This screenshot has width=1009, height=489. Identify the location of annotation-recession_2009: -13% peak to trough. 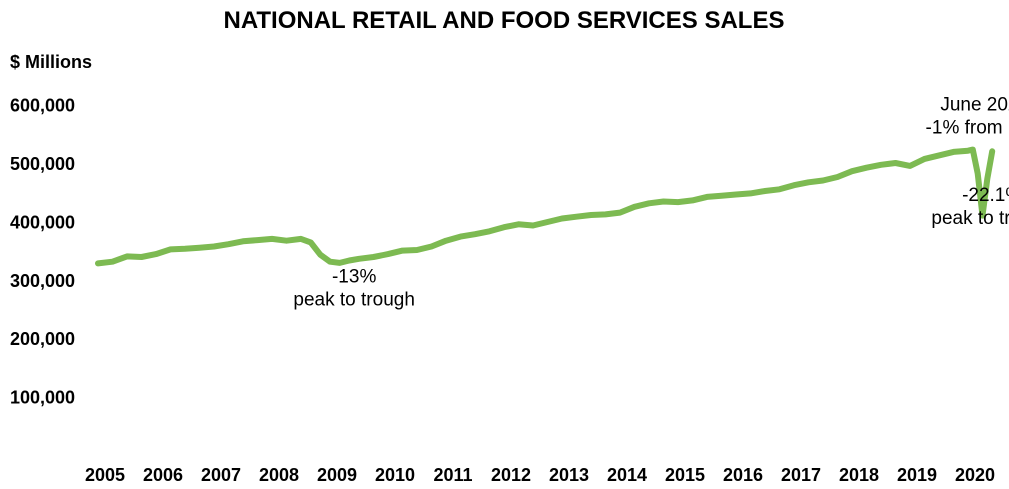
(353, 289).